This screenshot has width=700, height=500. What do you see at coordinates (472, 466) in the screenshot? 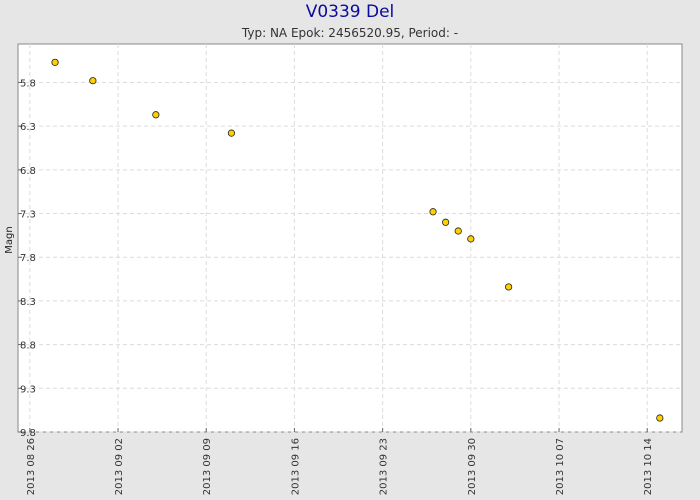
I see `x-tick-label: 2013 09 30` at bounding box center [472, 466].